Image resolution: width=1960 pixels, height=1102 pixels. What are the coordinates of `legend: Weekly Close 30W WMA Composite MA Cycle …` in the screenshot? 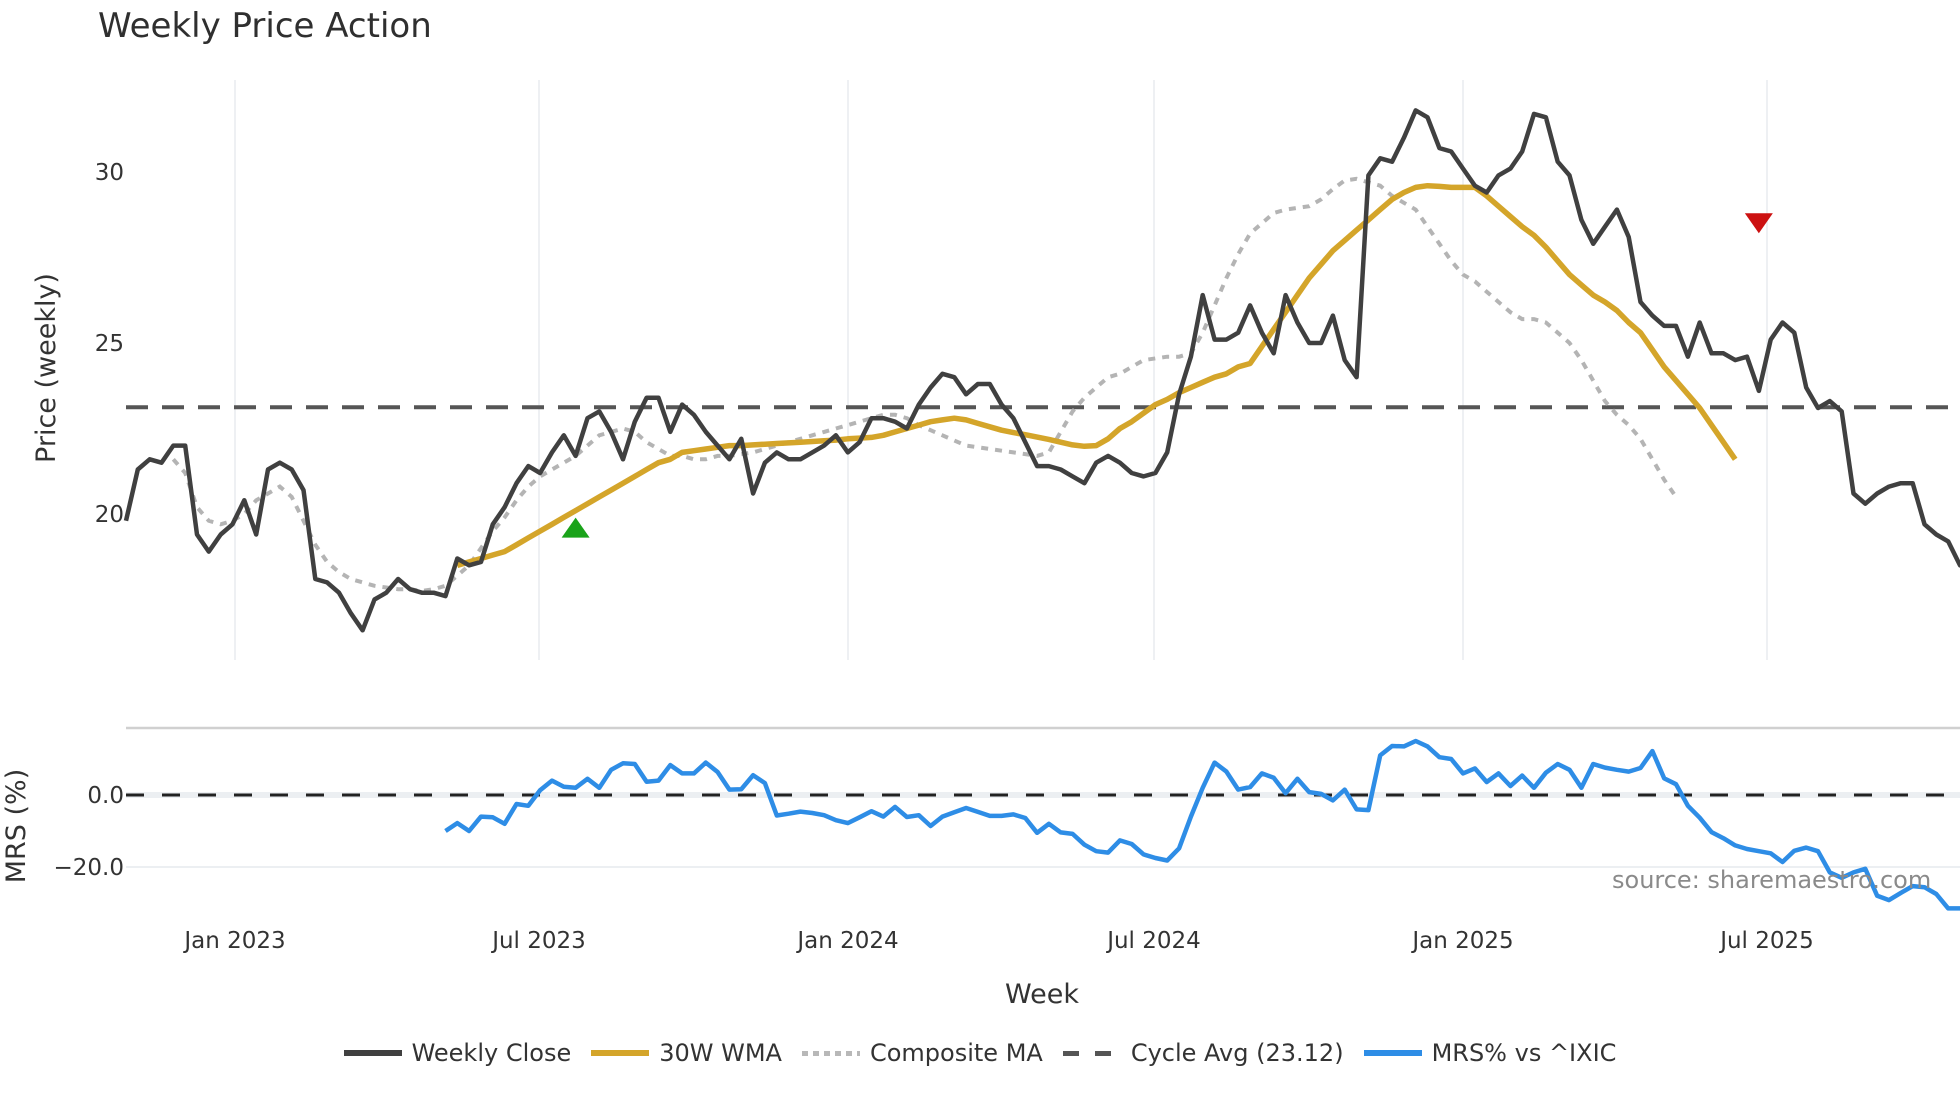 It's located at (980, 1053).